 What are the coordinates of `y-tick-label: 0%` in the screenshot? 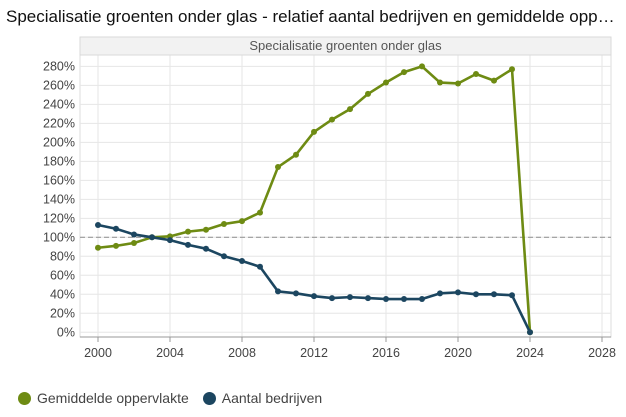 It's located at (66, 332).